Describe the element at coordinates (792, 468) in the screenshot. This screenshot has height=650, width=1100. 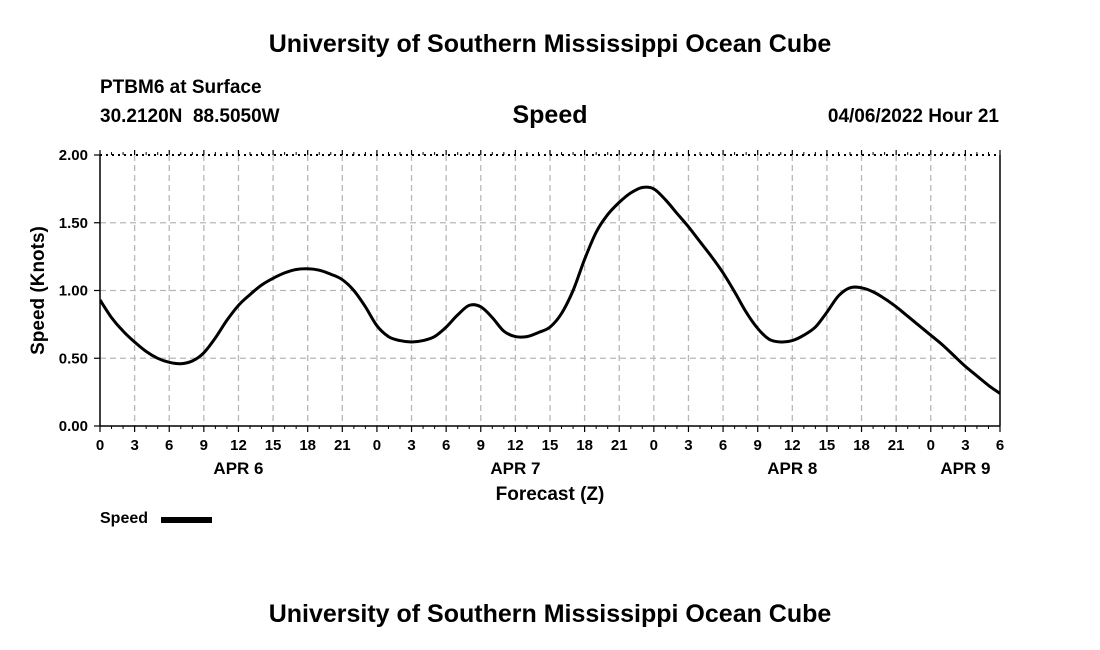
I see `date-label: APR 8` at that location.